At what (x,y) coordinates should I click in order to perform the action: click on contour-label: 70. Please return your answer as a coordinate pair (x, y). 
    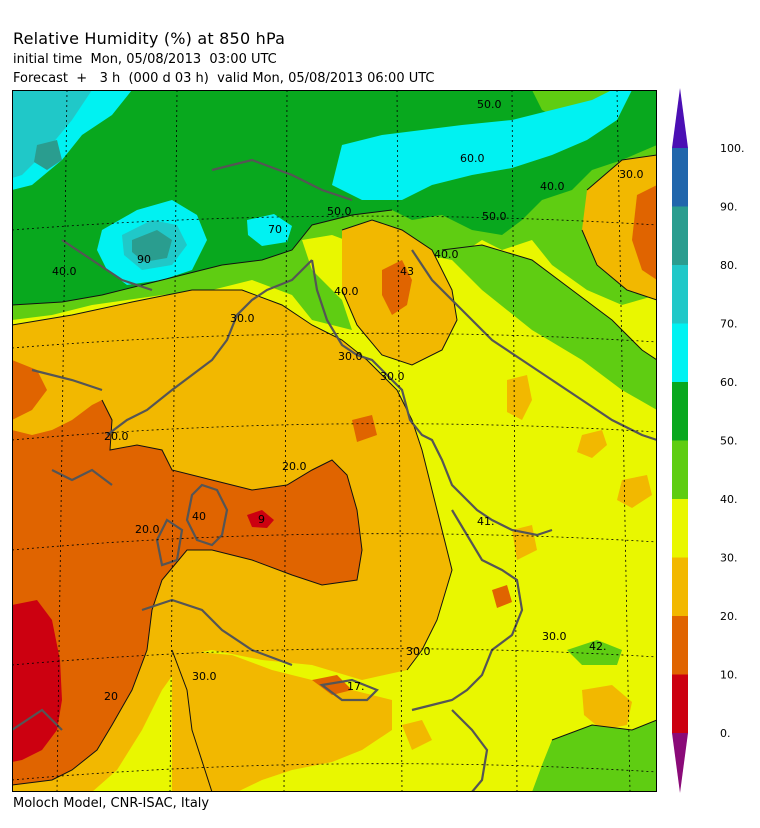
    Looking at the image, I should click on (275, 229).